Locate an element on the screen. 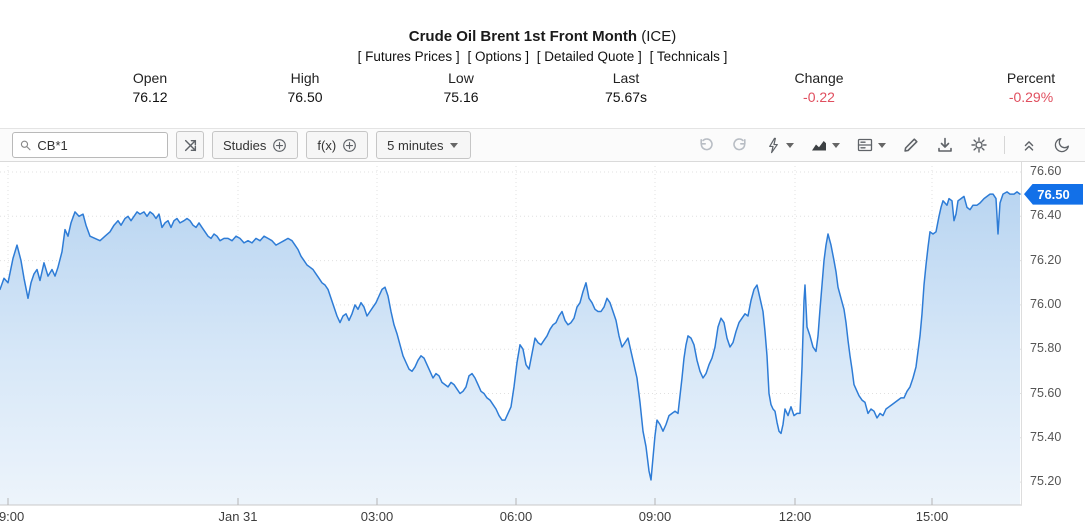 The height and width of the screenshot is (529, 1085). y-axis-label: 75.20 is located at coordinates (1046, 481).